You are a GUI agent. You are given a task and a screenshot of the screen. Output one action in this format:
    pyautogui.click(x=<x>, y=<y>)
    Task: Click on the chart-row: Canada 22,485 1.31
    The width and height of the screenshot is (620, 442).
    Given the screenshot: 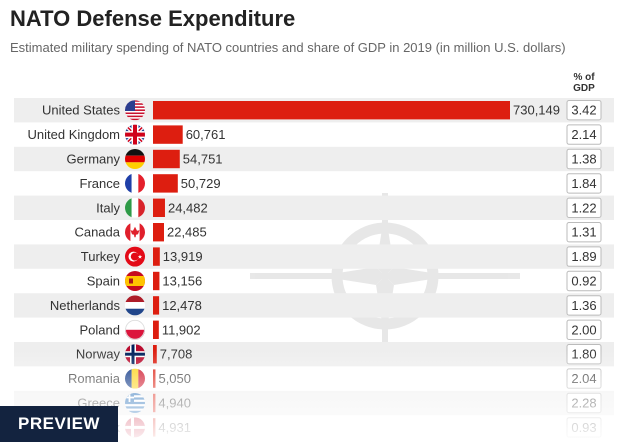 What is the action you would take?
    pyautogui.click(x=338, y=232)
    